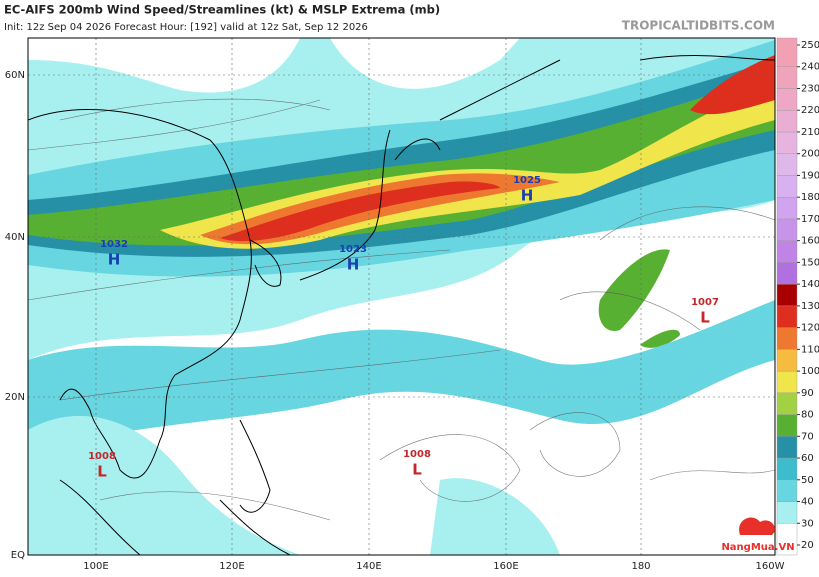  What do you see at coordinates (810, 154) in the screenshot?
I see `colorbar-label: 200` at bounding box center [810, 154].